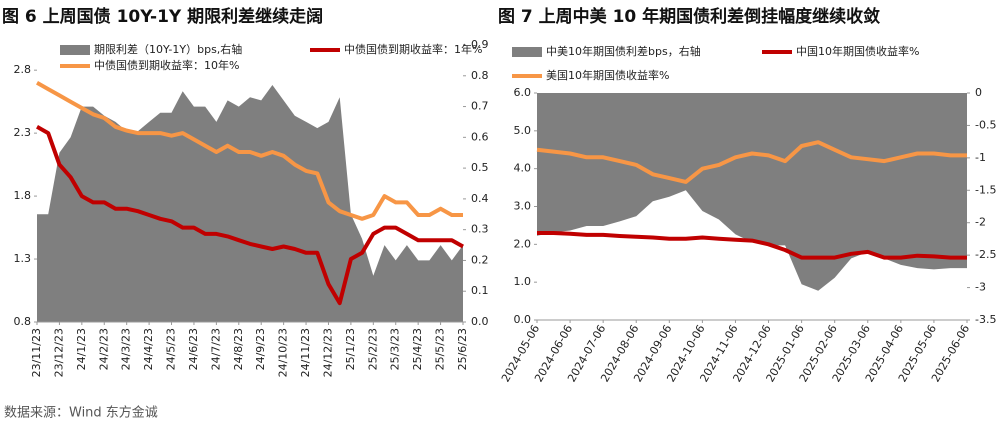 This screenshot has height=434, width=1004. I want to click on y2-tick-label: 0.8, so click(480, 75).